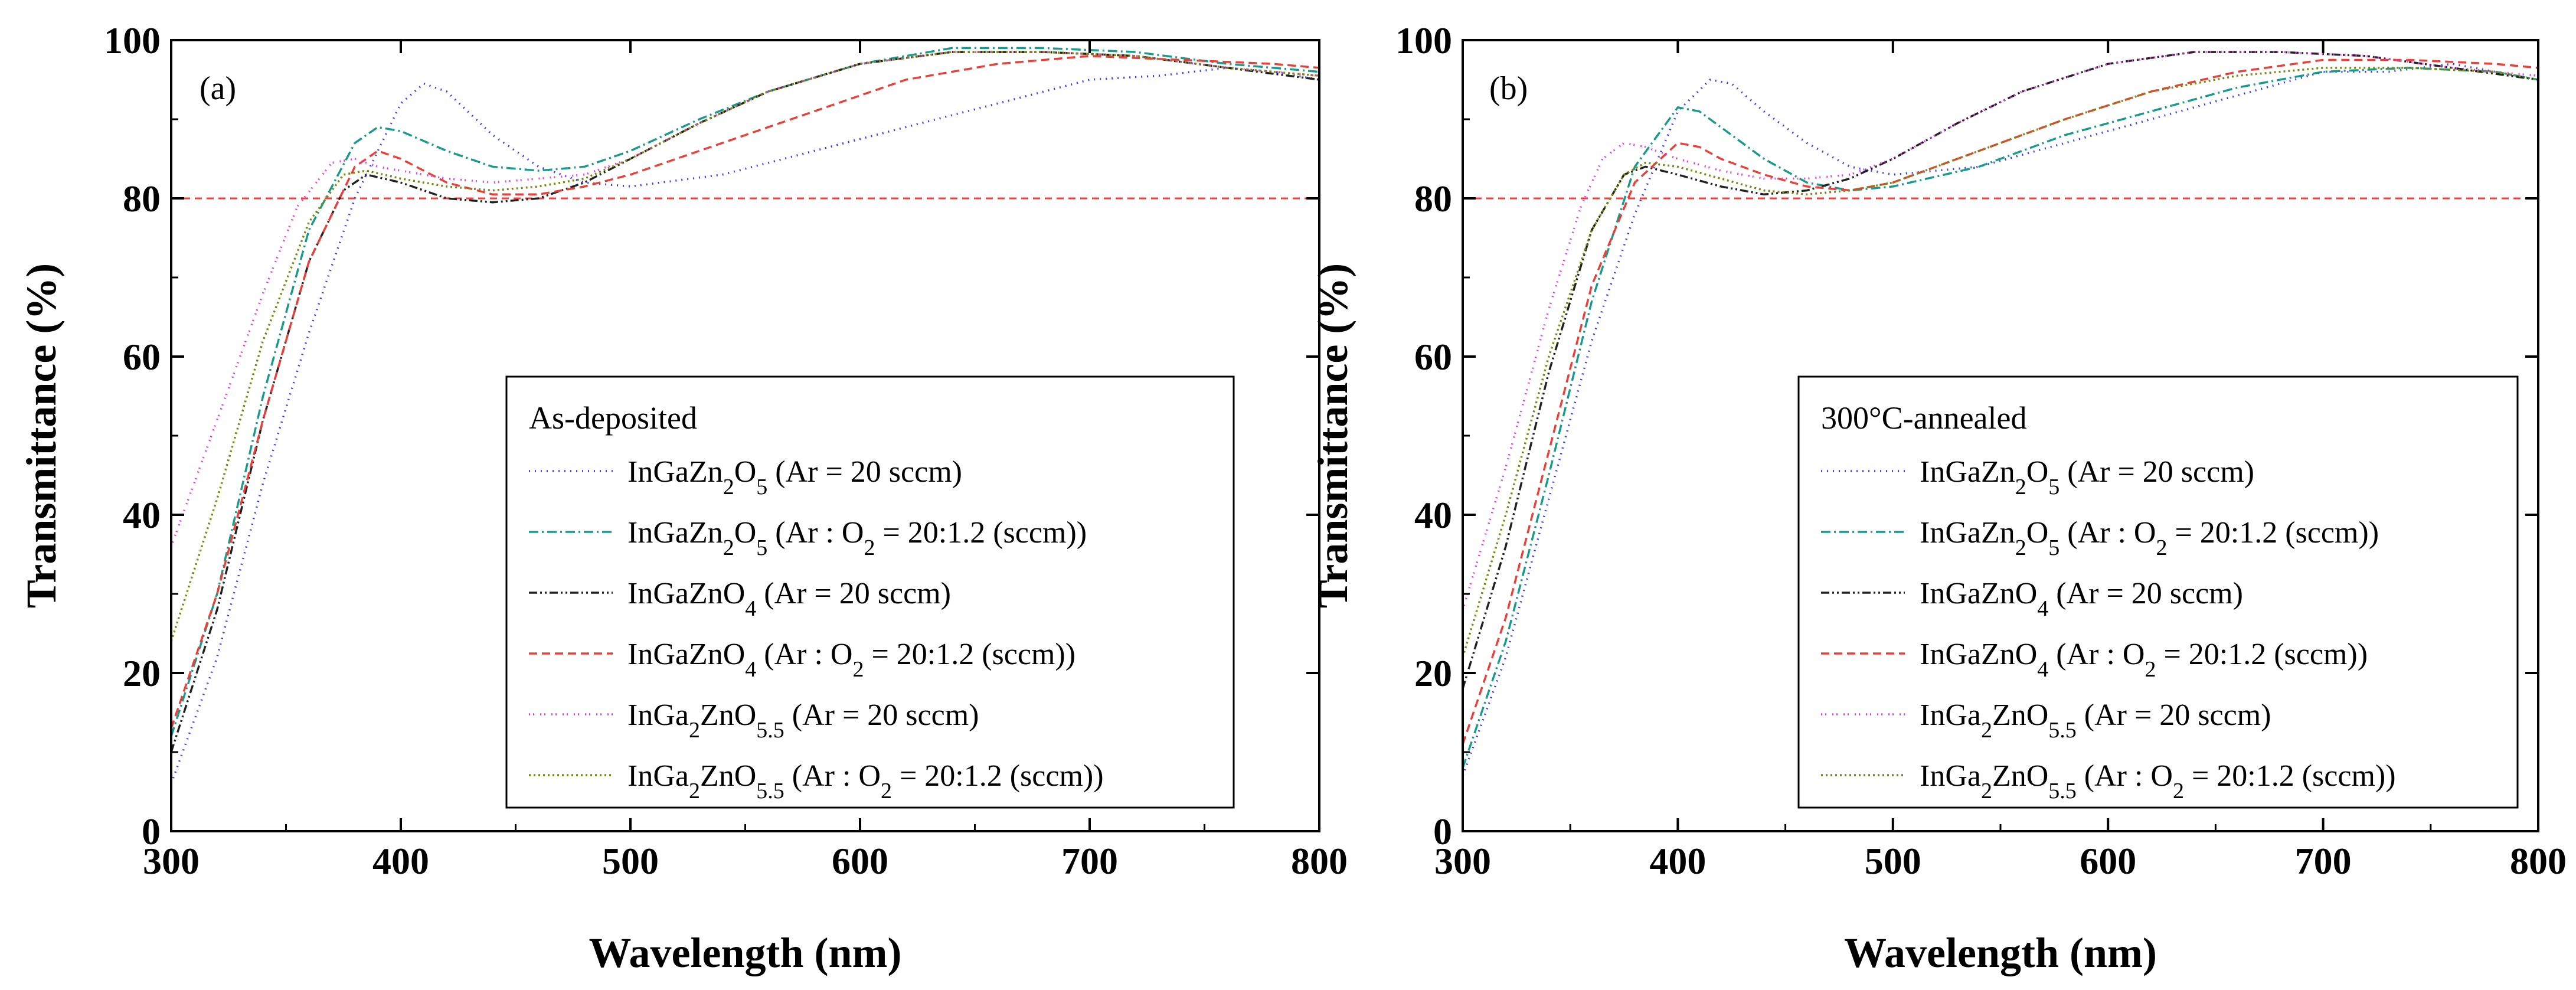  I want to click on legend-title: 300°C-annealed, so click(1923, 418).